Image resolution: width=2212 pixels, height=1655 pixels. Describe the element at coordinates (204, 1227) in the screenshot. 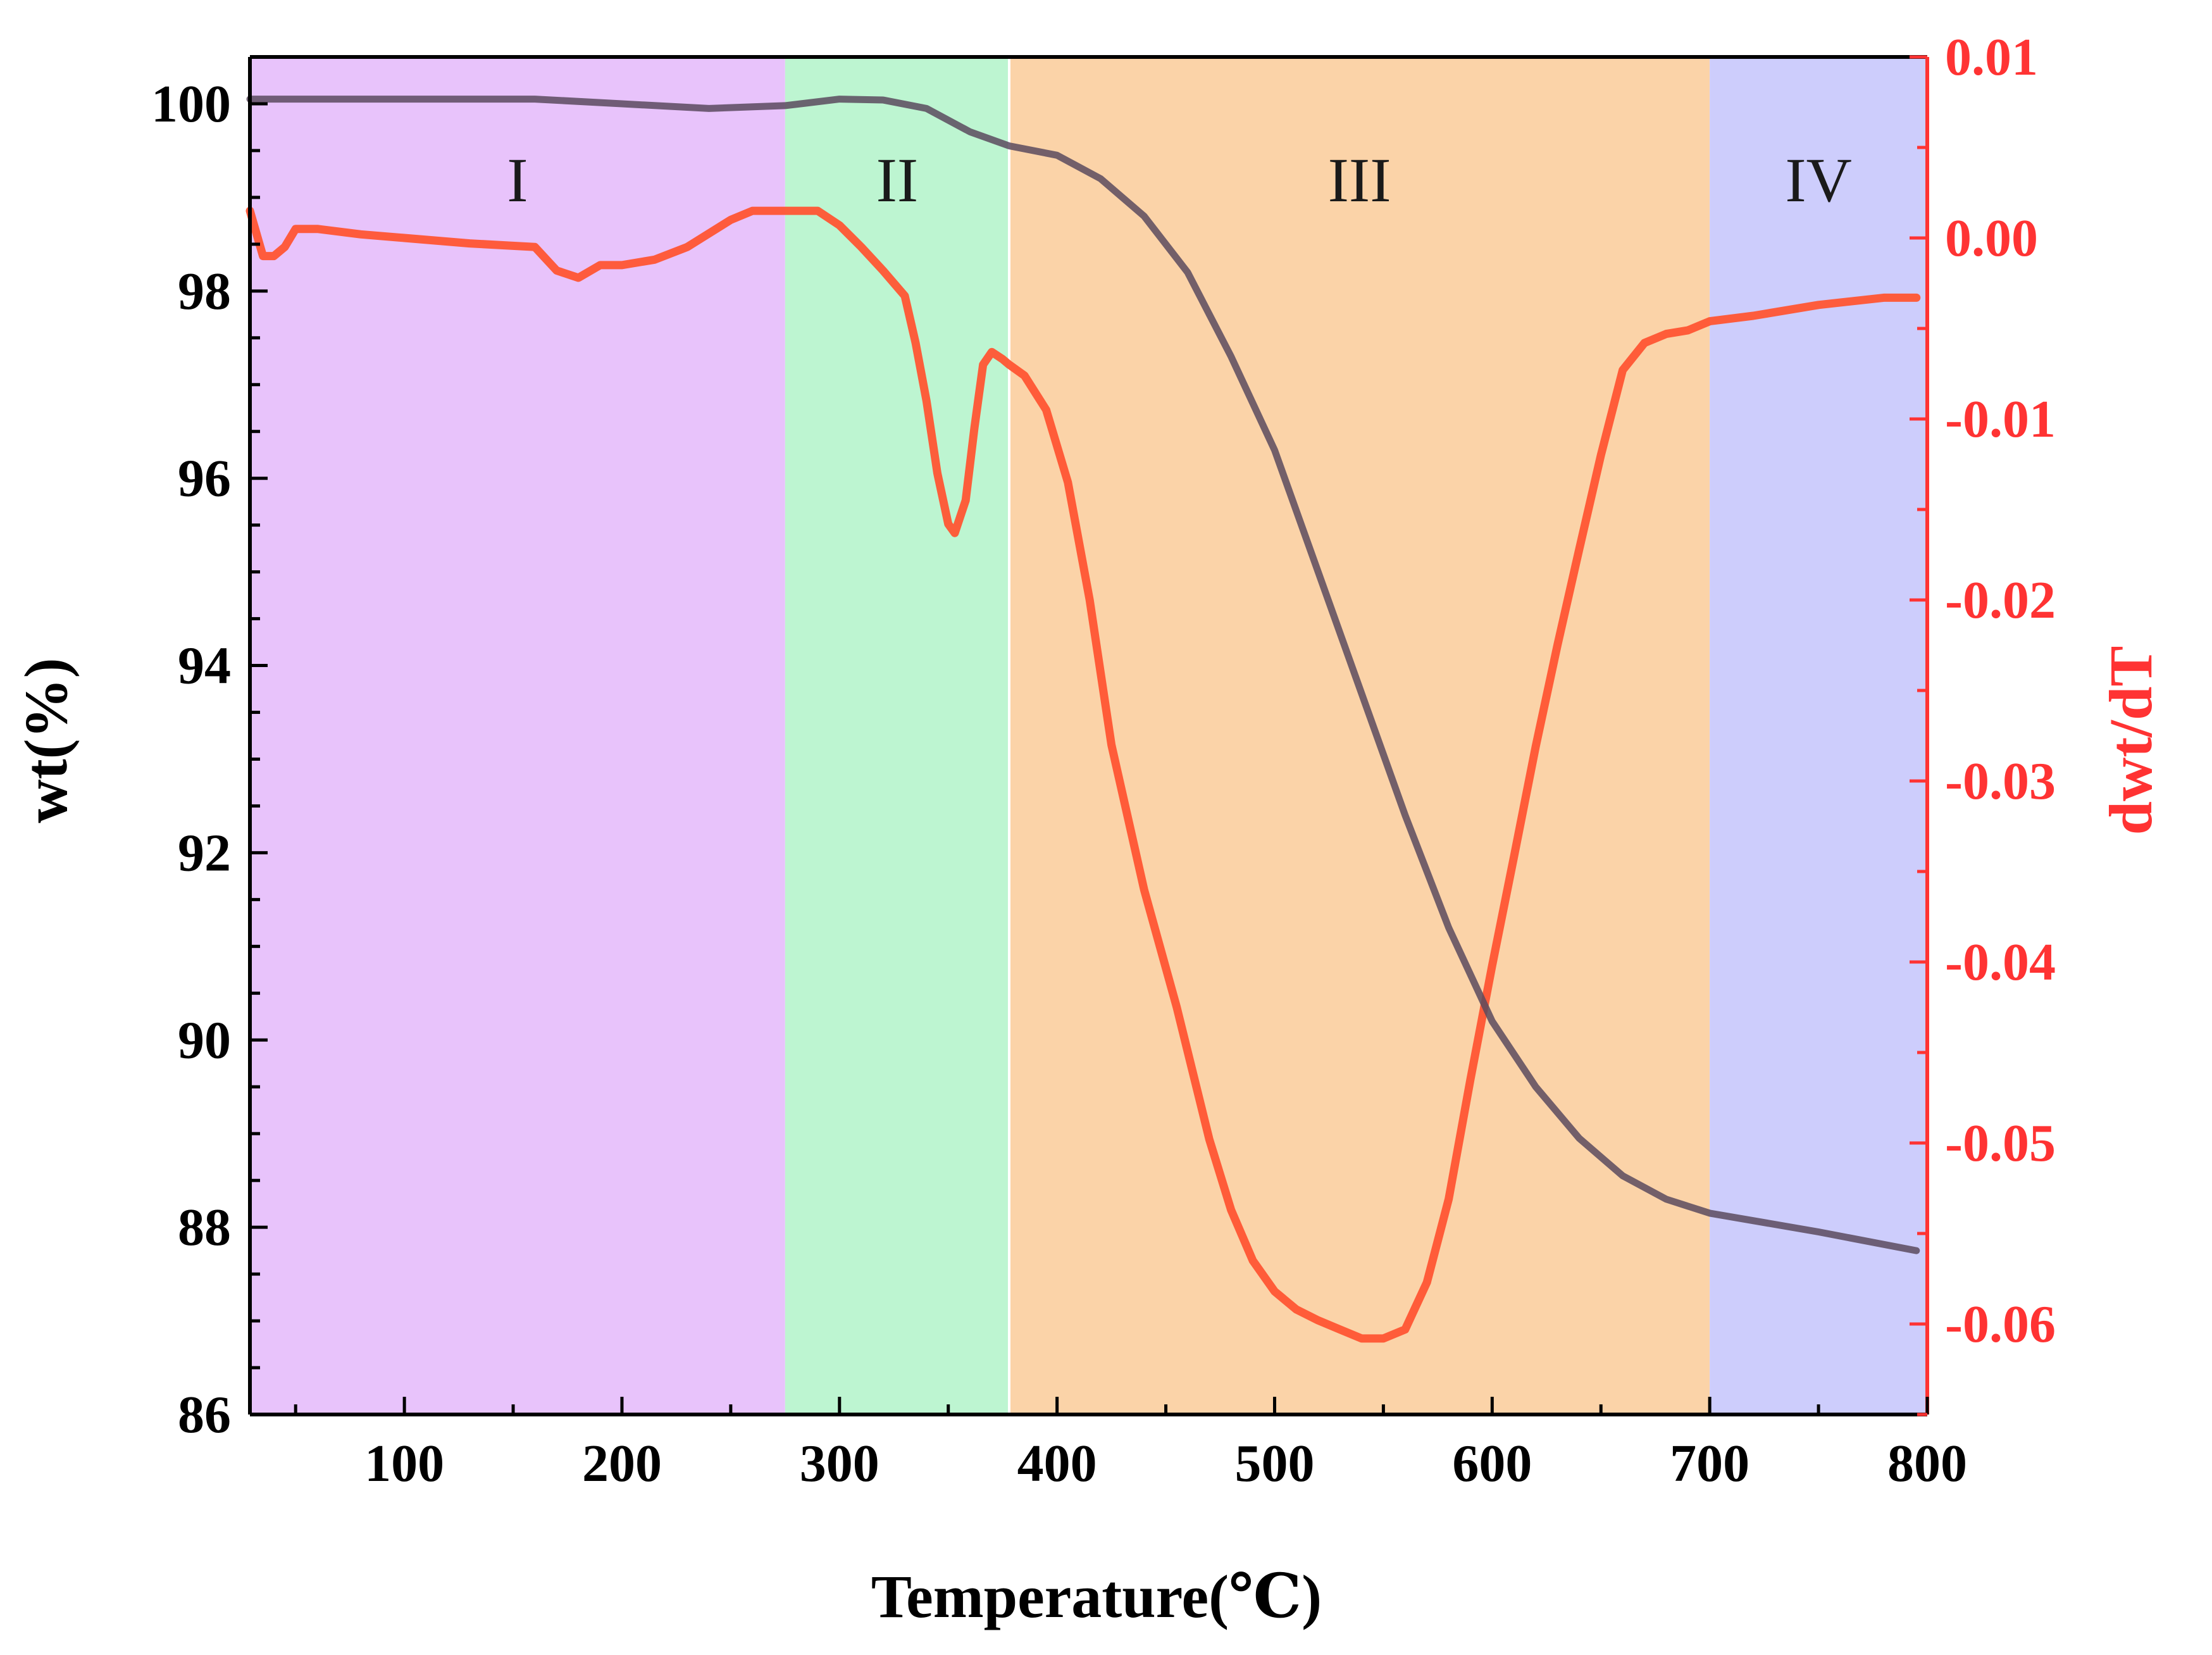

I see `left-tick-label: 88` at that location.